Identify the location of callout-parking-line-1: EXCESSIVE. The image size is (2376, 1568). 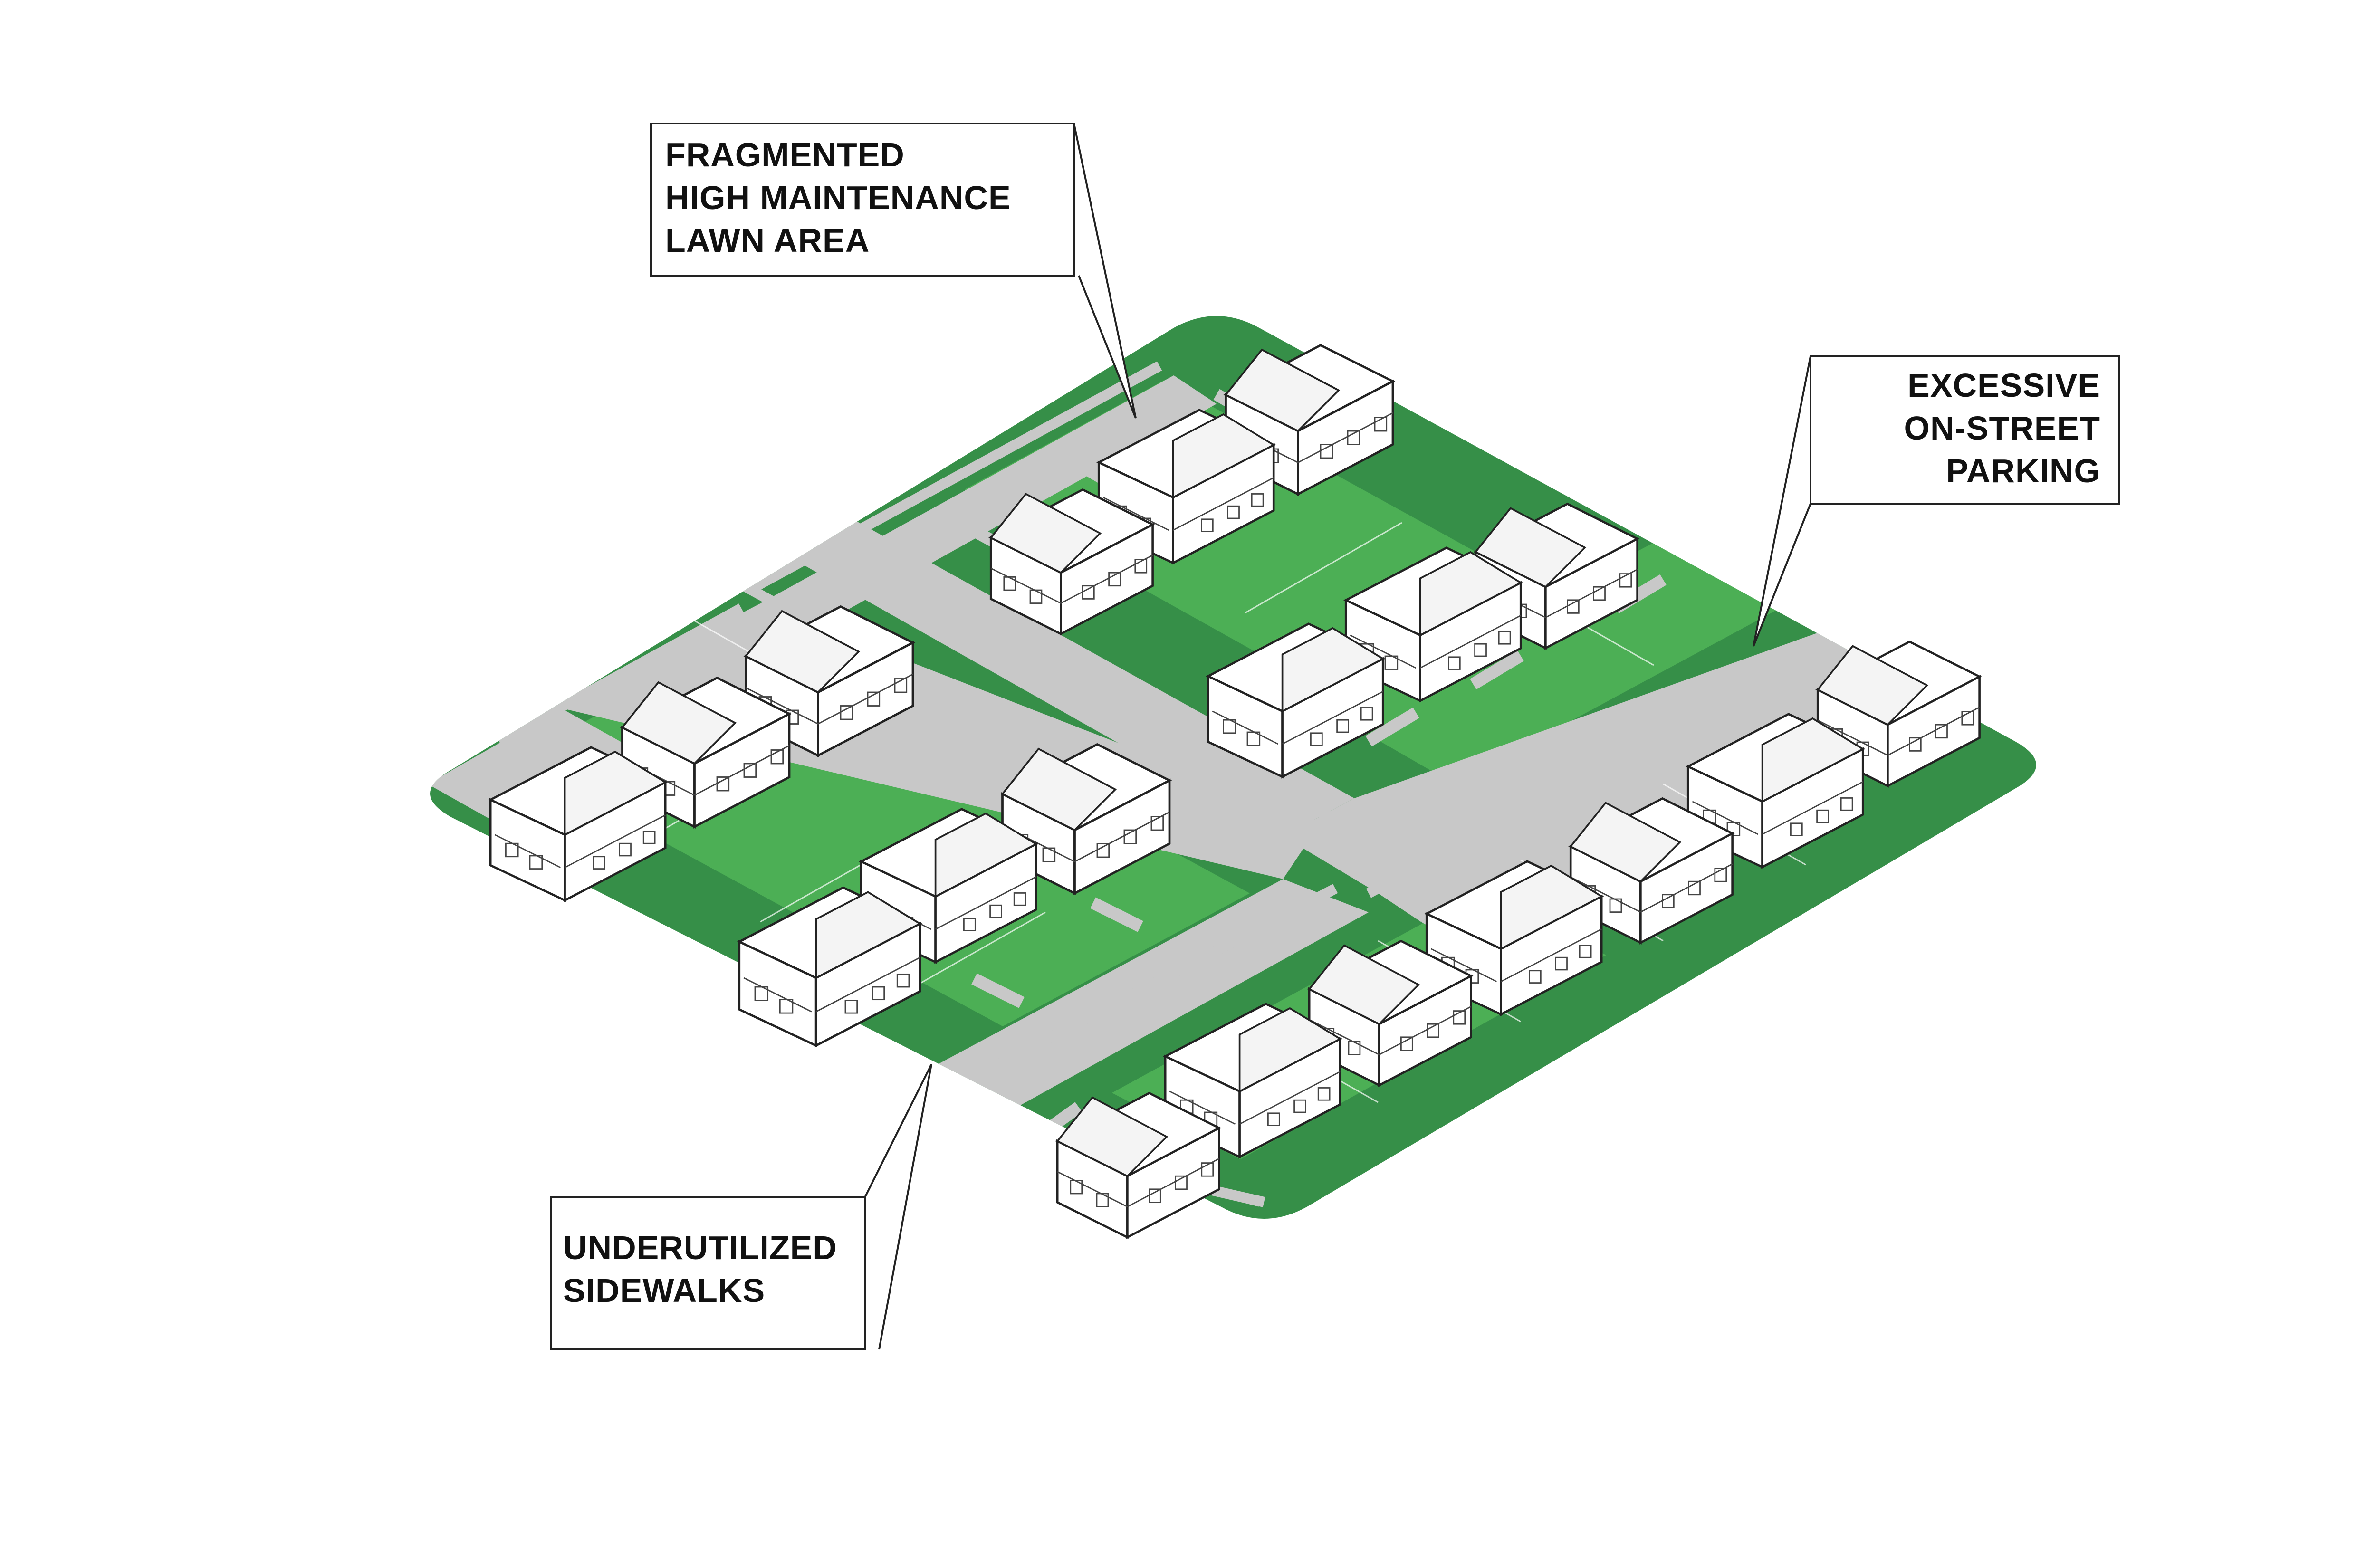
(2003, 386).